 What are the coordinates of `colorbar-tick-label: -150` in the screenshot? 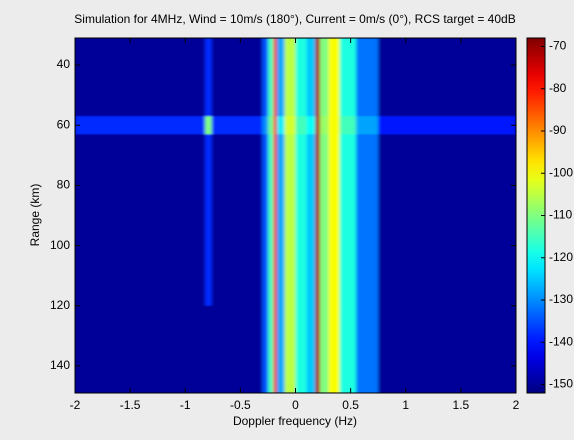 It's located at (561, 384).